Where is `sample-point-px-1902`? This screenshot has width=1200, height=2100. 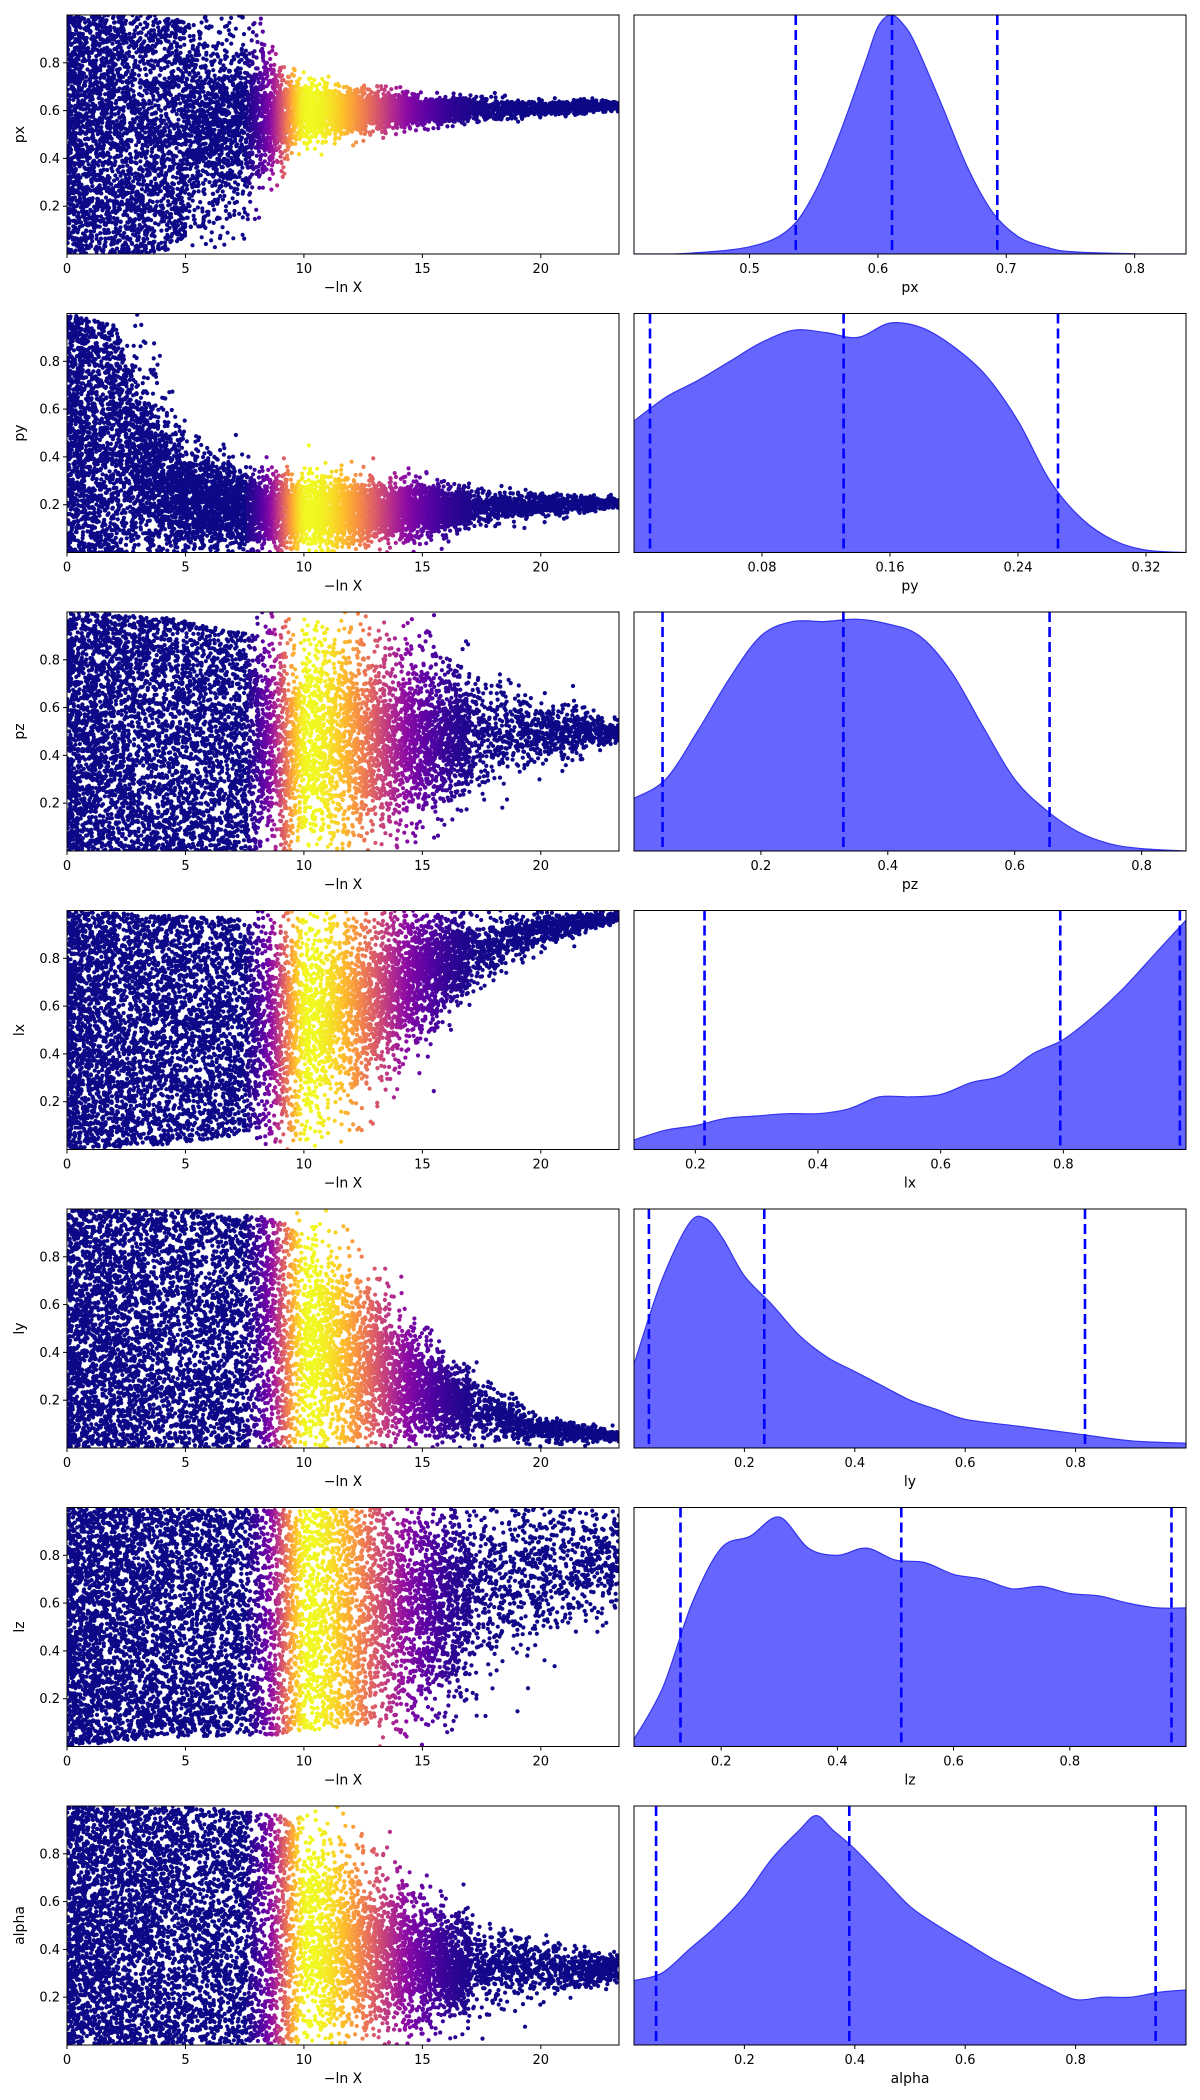 sample-point-px-1902 is located at coordinates (119, 88).